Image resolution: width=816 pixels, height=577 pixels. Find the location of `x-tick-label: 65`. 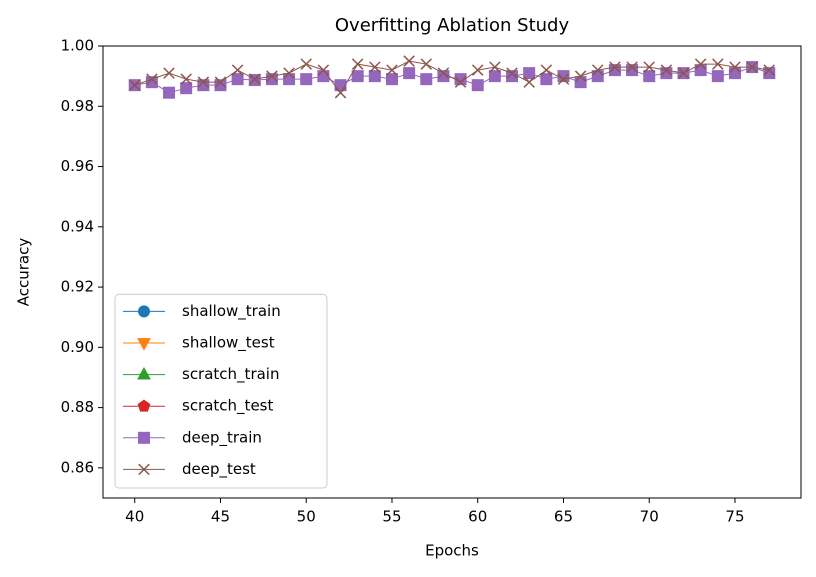

x-tick-label: 65 is located at coordinates (563, 517).